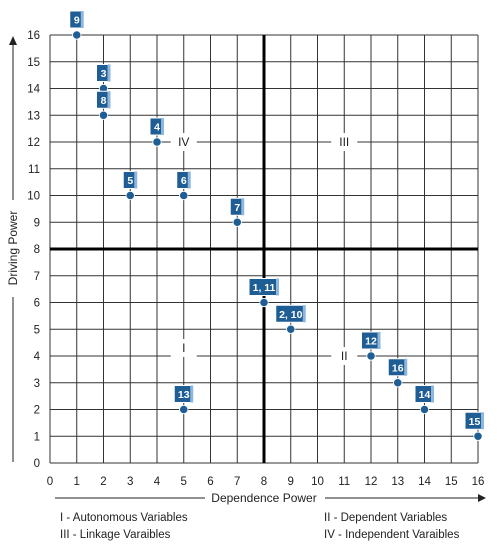 The image size is (497, 550). What do you see at coordinates (37, 250) in the screenshot?
I see `y-tick-label: 8` at bounding box center [37, 250].